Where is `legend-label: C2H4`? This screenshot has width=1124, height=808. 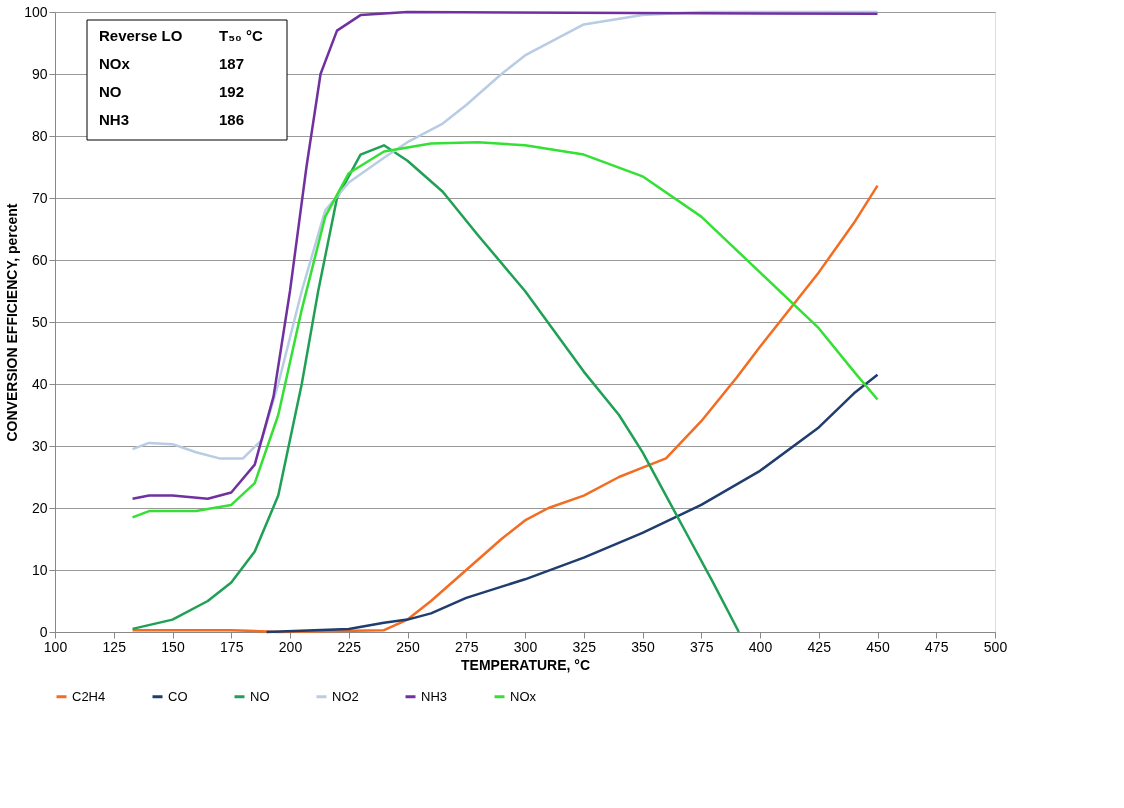
legend-label: C2H4 is located at coordinates (89, 696).